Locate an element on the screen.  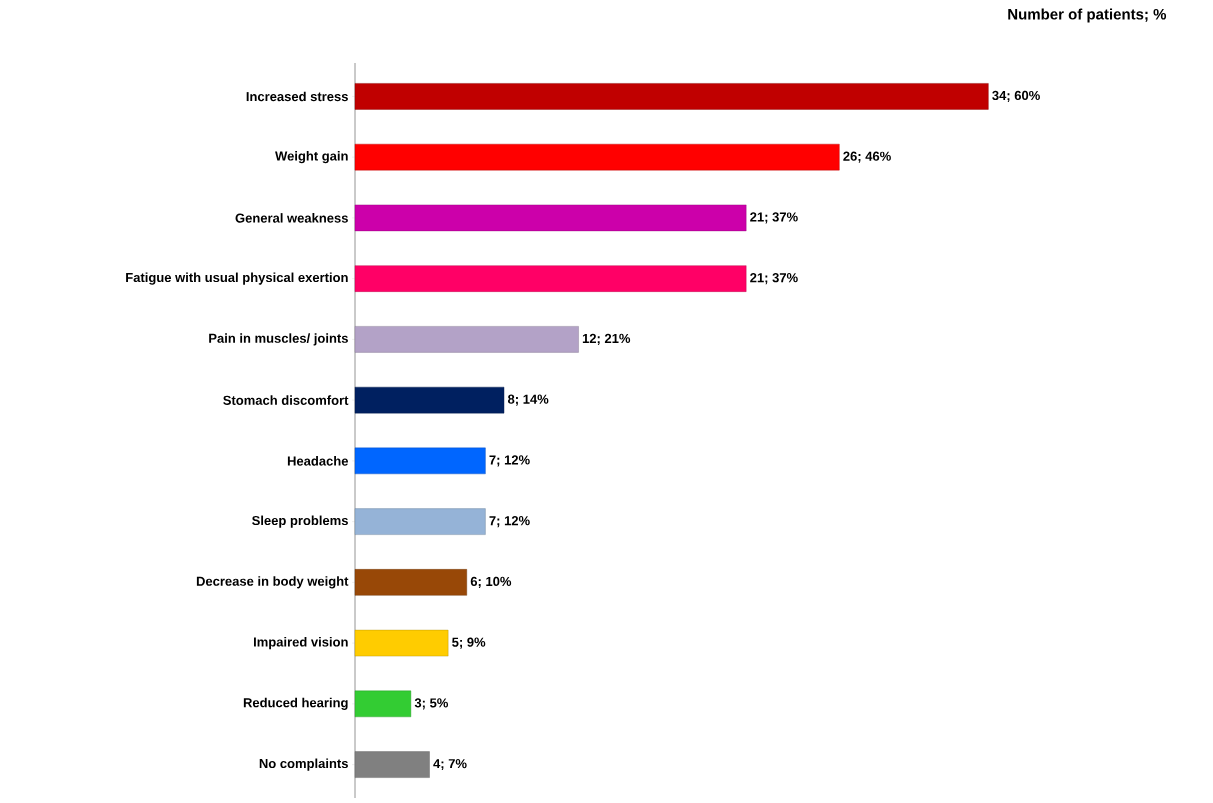
data-label: 5; 9% is located at coordinates (469, 643).